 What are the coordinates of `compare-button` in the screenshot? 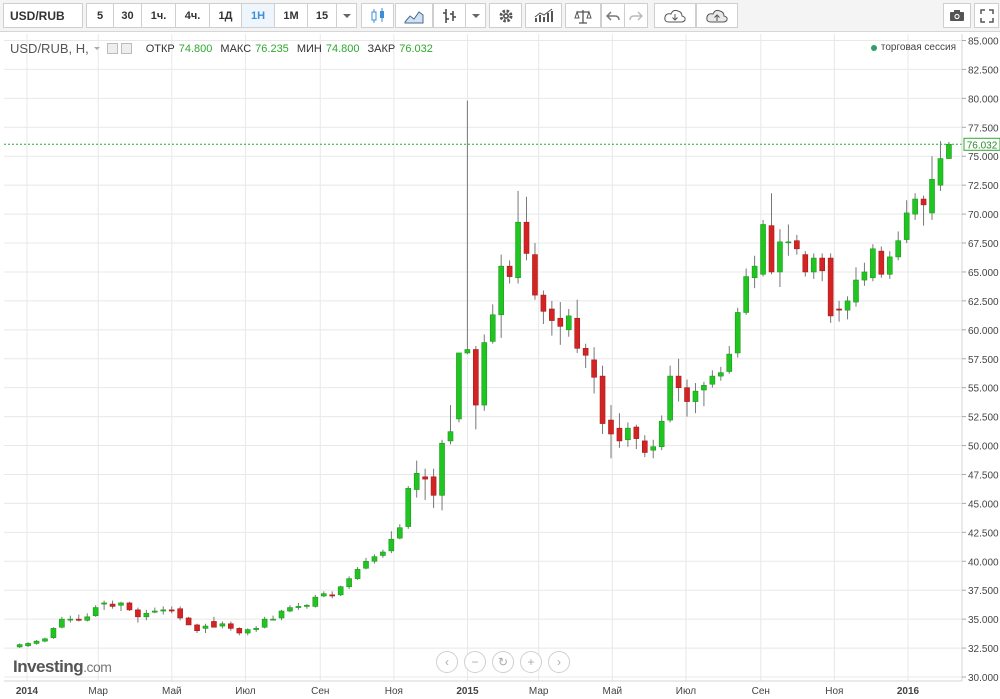 It's located at (583, 15).